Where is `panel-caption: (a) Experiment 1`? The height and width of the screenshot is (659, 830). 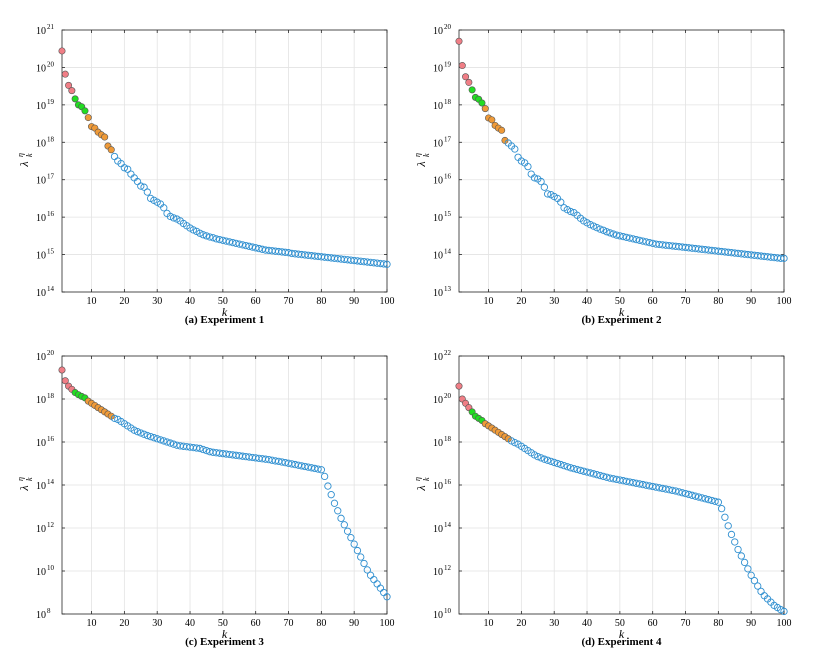
panel-caption: (a) Experiment 1 is located at coordinates (224, 320).